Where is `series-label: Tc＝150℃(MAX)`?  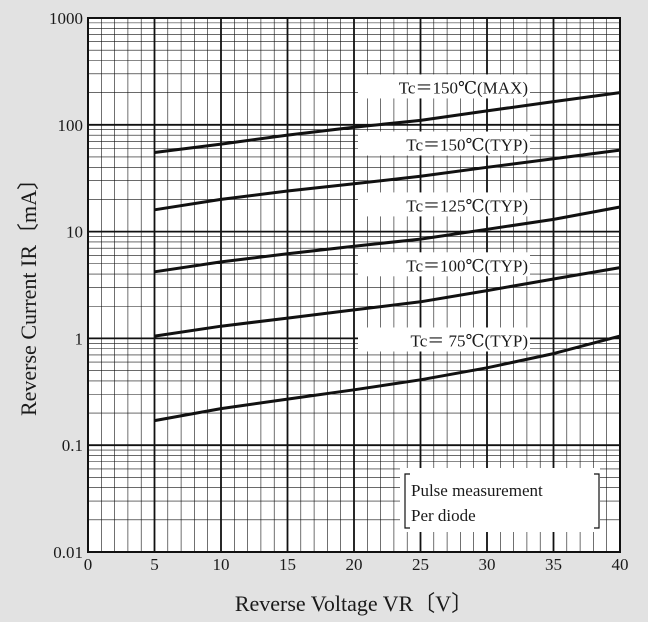 series-label: Tc＝150℃(MAX) is located at coordinates (463, 87).